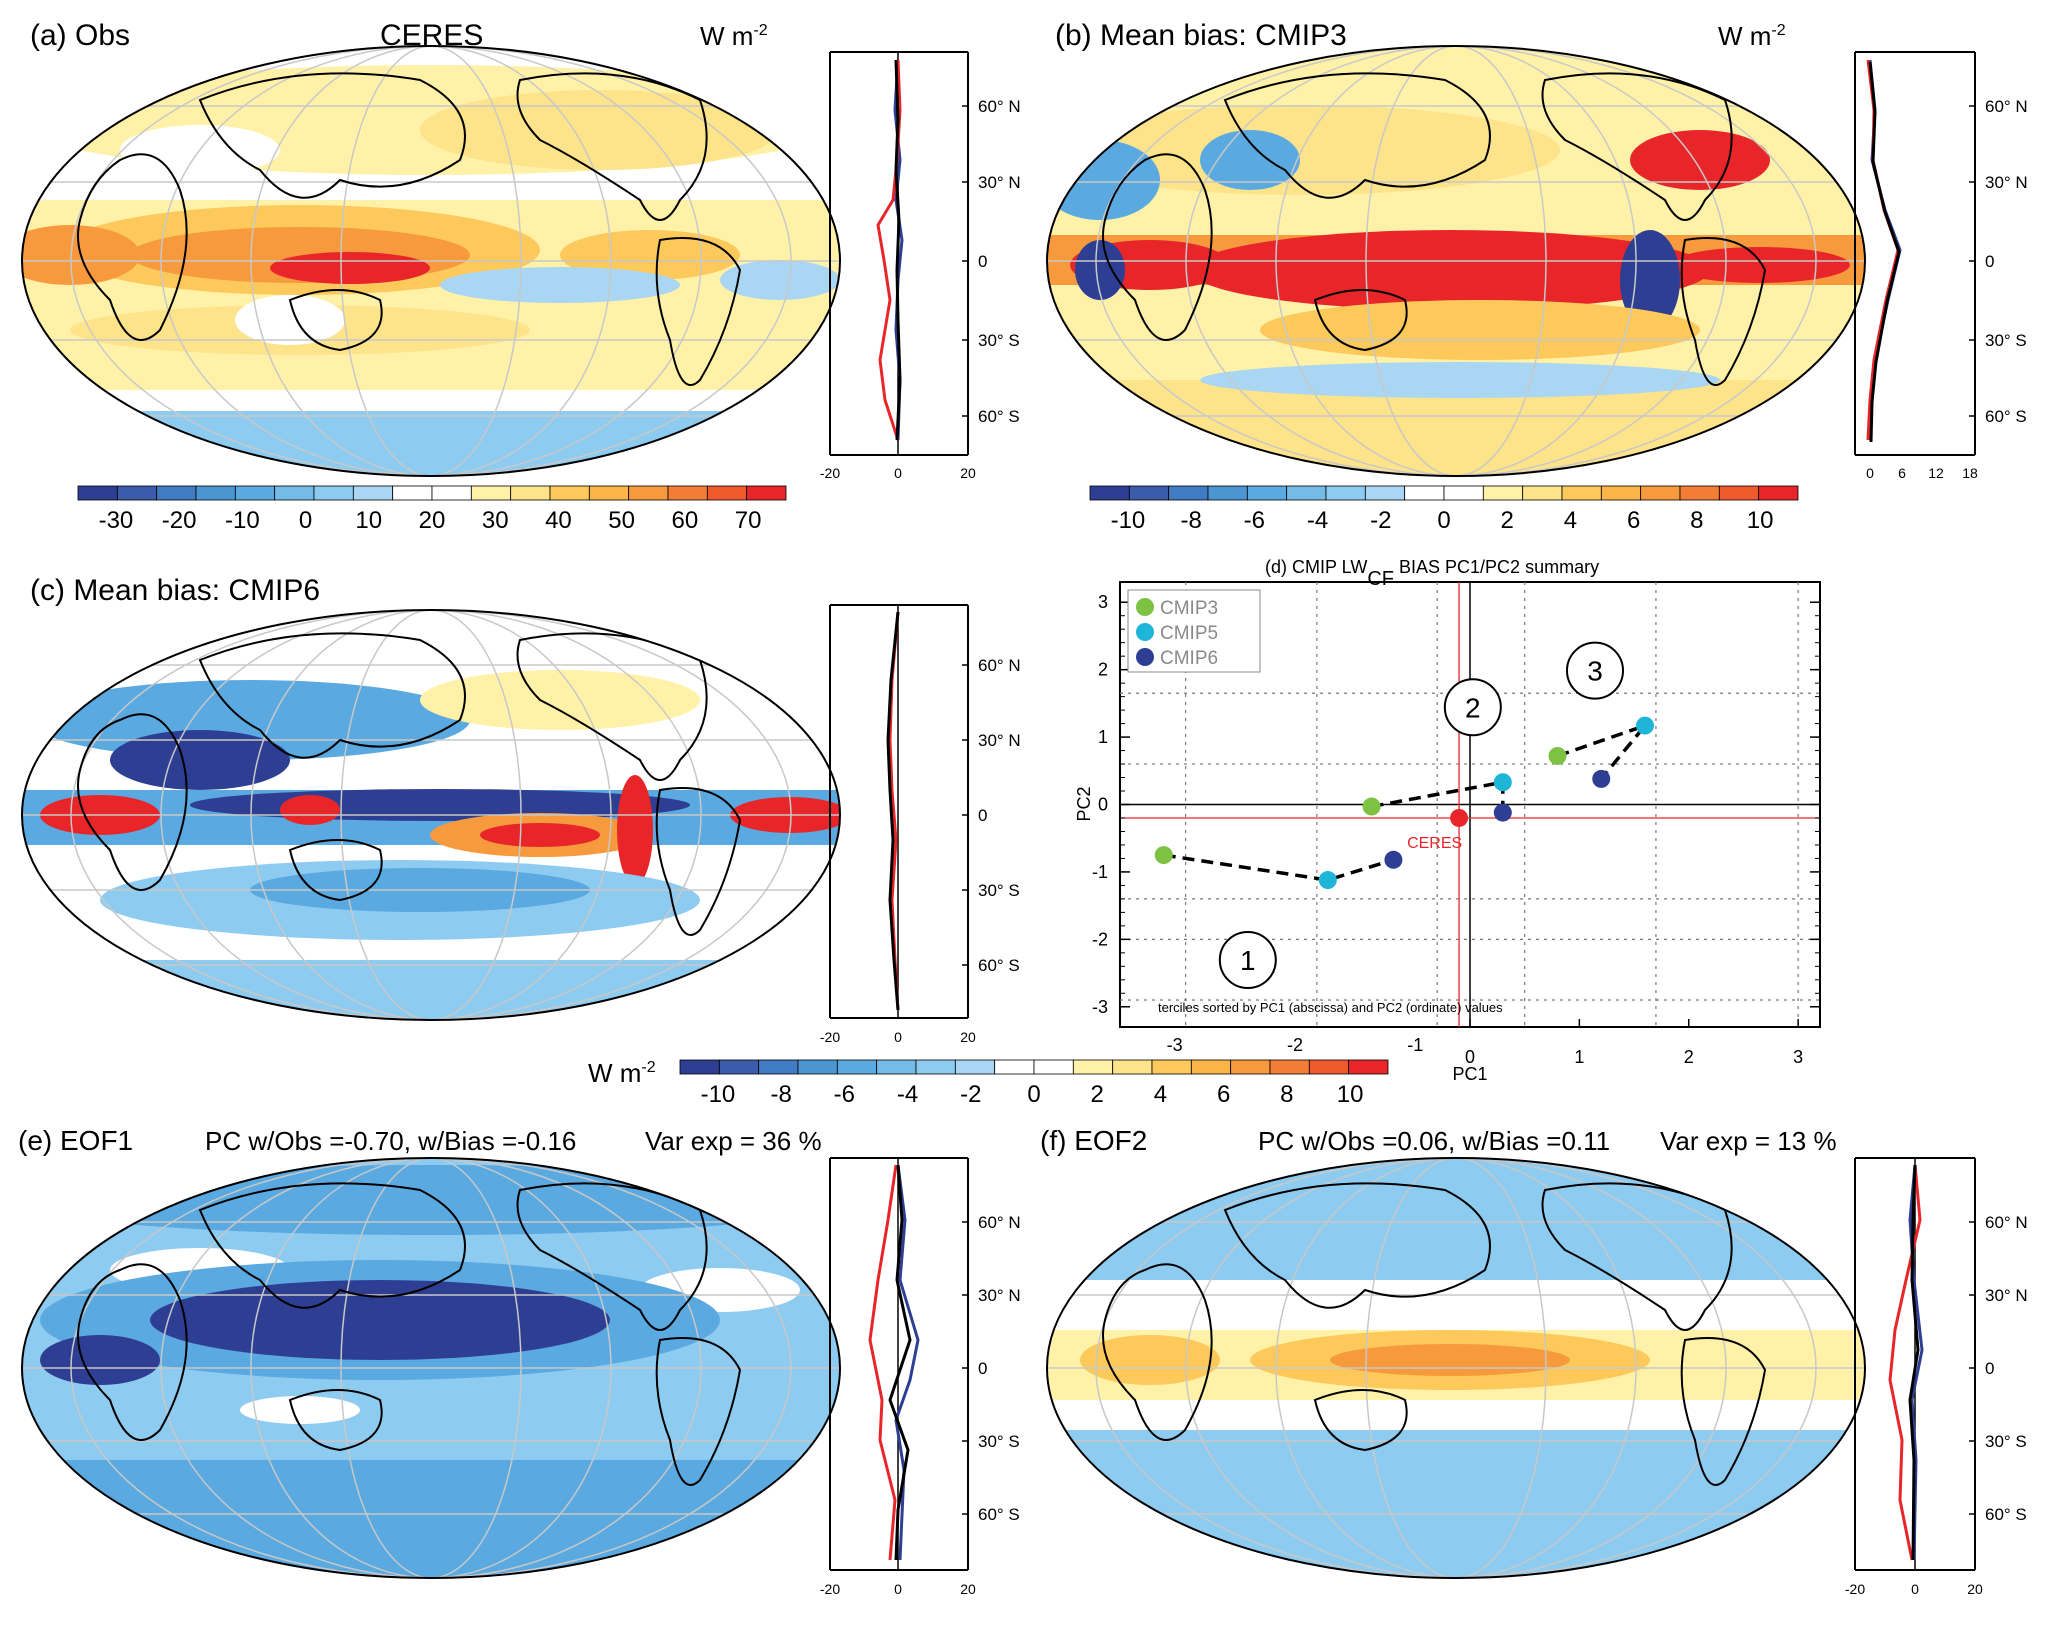 Image resolution: width=2067 pixels, height=1627 pixels. I want to click on side-c-xtick-0: -20, so click(830, 1037).